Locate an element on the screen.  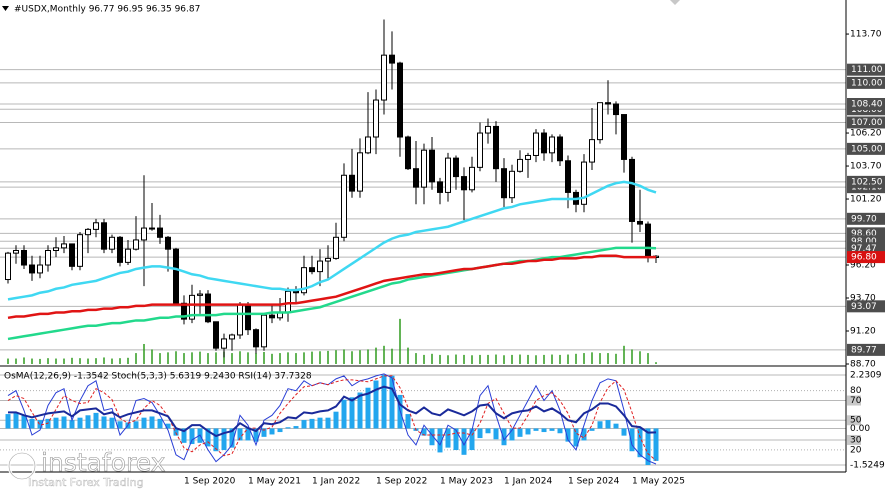
level-label: 108.40 is located at coordinates (867, 105).